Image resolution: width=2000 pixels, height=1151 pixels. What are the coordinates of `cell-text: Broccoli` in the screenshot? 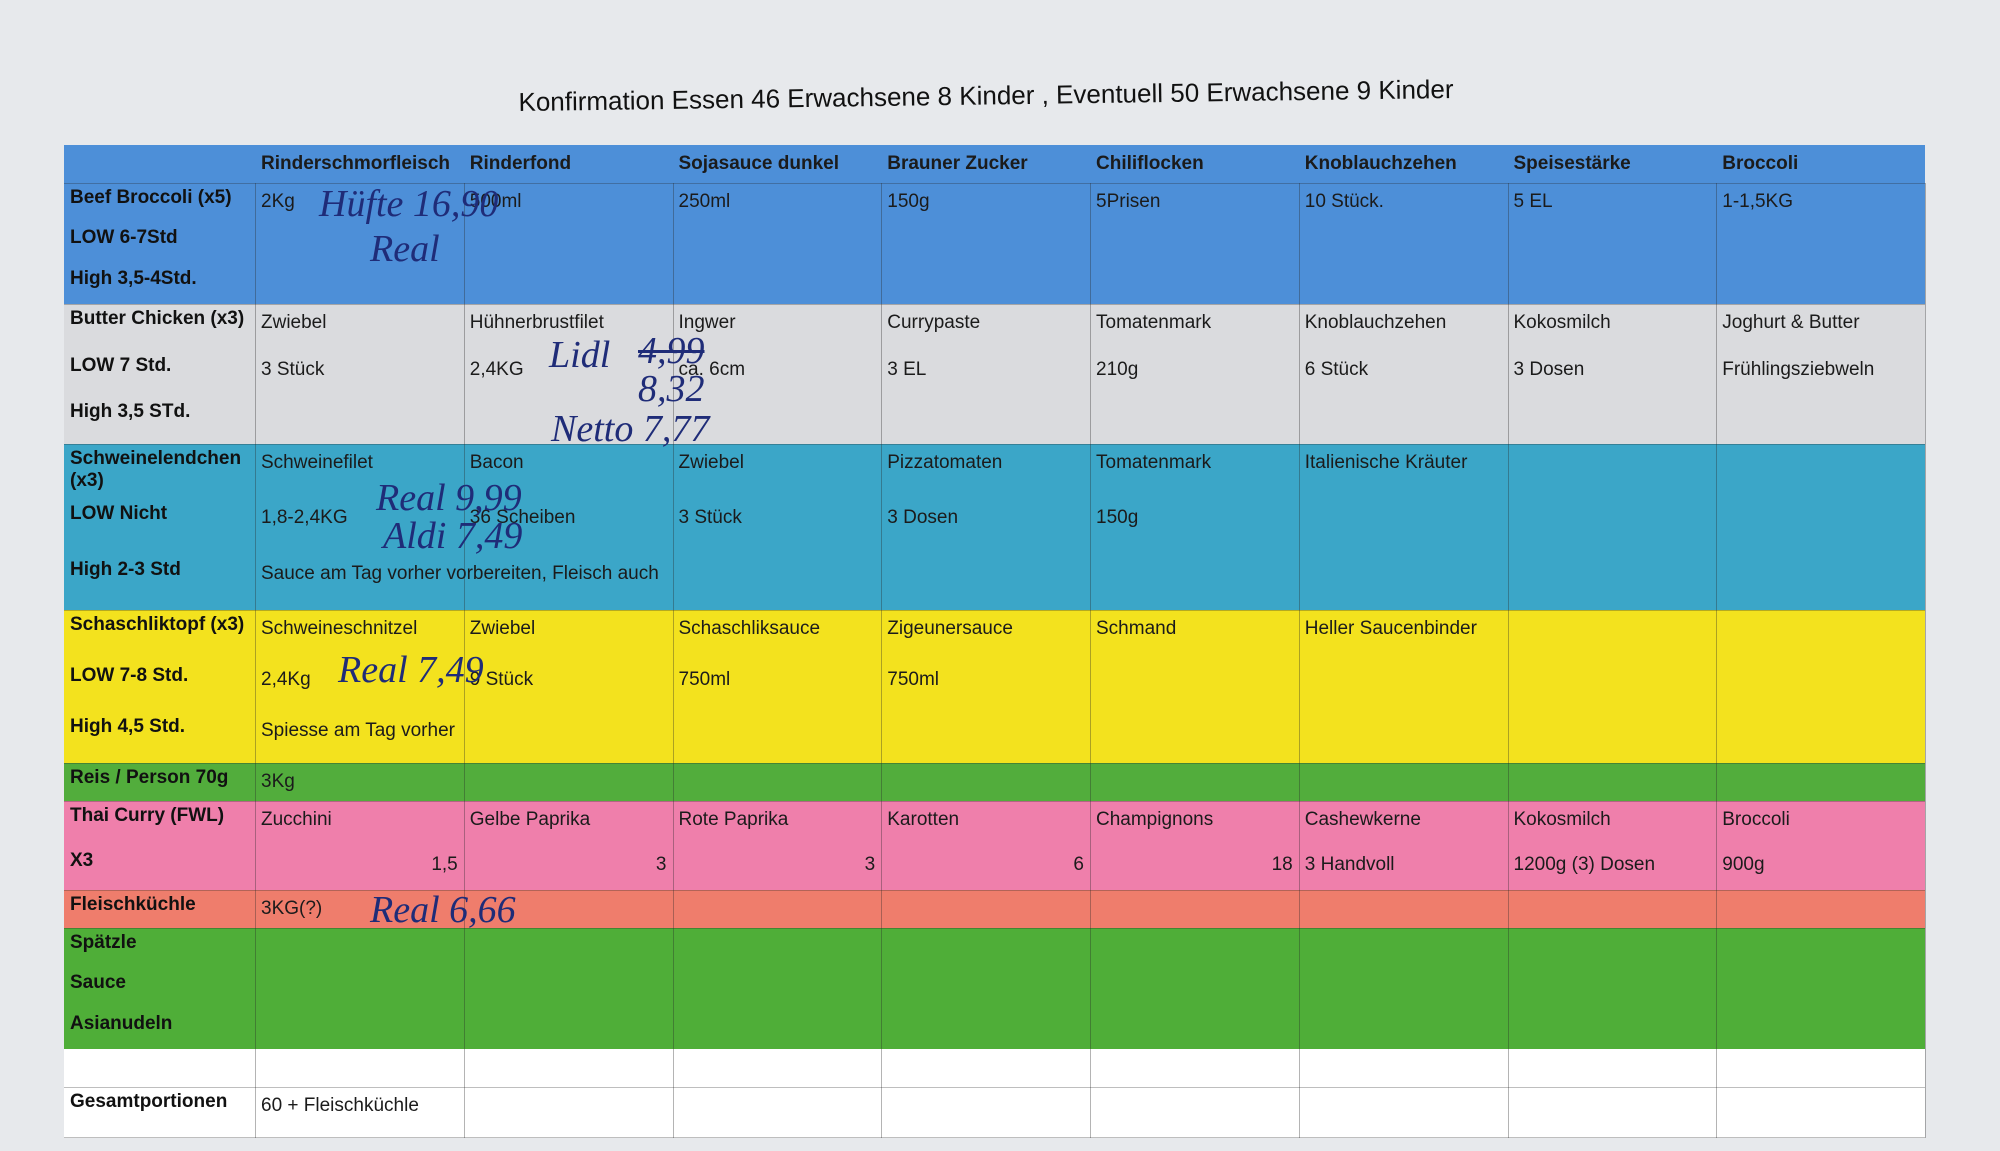 It's located at (1756, 819).